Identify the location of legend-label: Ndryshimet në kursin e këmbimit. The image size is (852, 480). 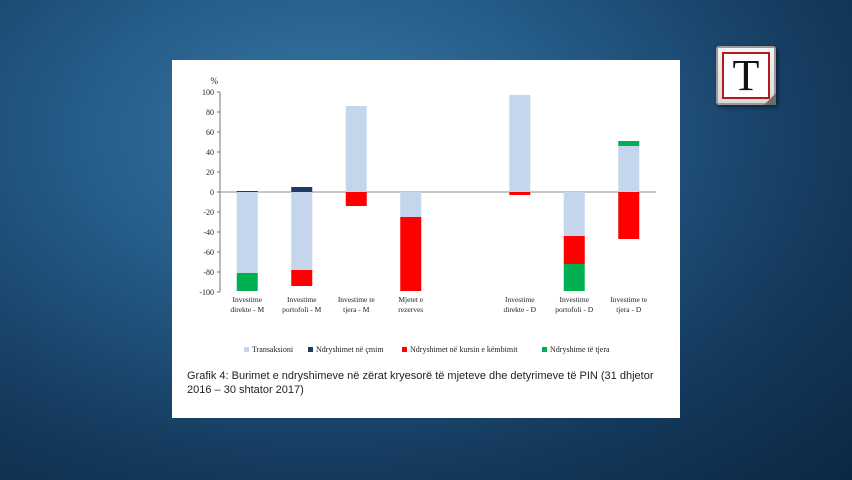
(464, 349).